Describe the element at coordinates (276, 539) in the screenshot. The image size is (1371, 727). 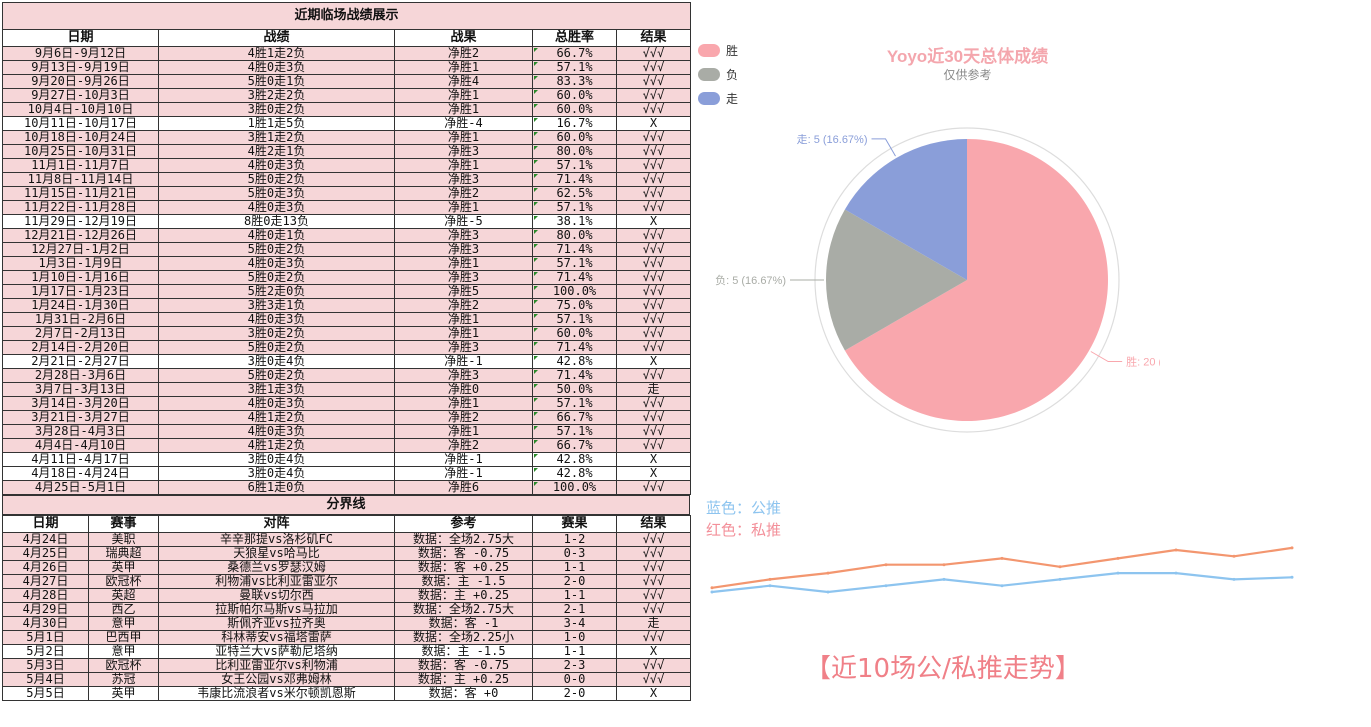
I see `fixture-cell: 辛辛那提vs洛杉矶FC` at that location.